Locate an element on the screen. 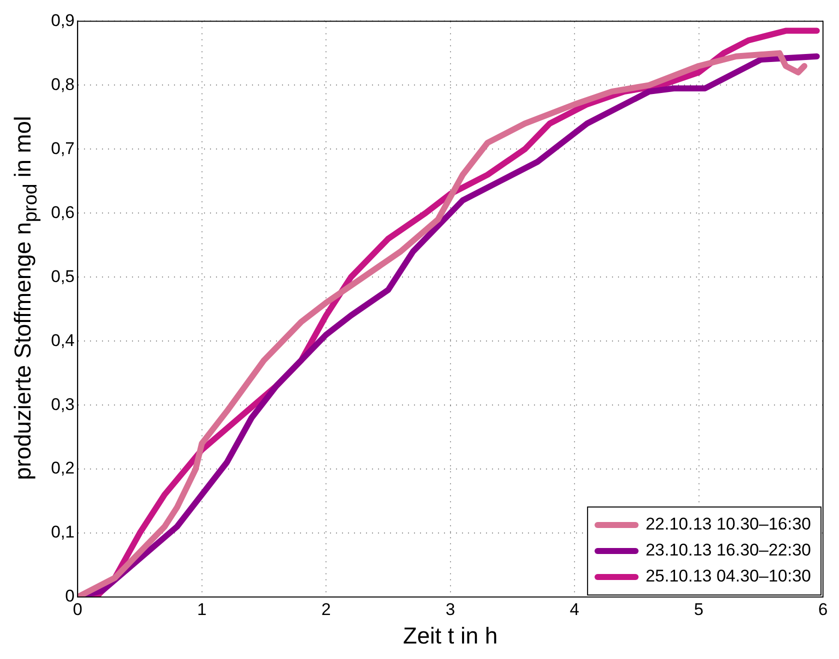 The height and width of the screenshot is (659, 839). x-tick-label: 2 is located at coordinates (326, 609).